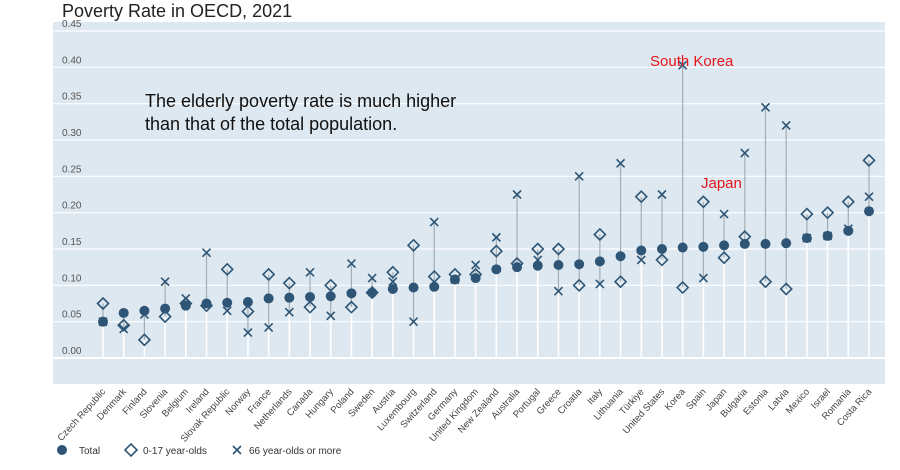 The height and width of the screenshot is (470, 900). I want to click on x-tick-label: Spain, so click(696, 399).